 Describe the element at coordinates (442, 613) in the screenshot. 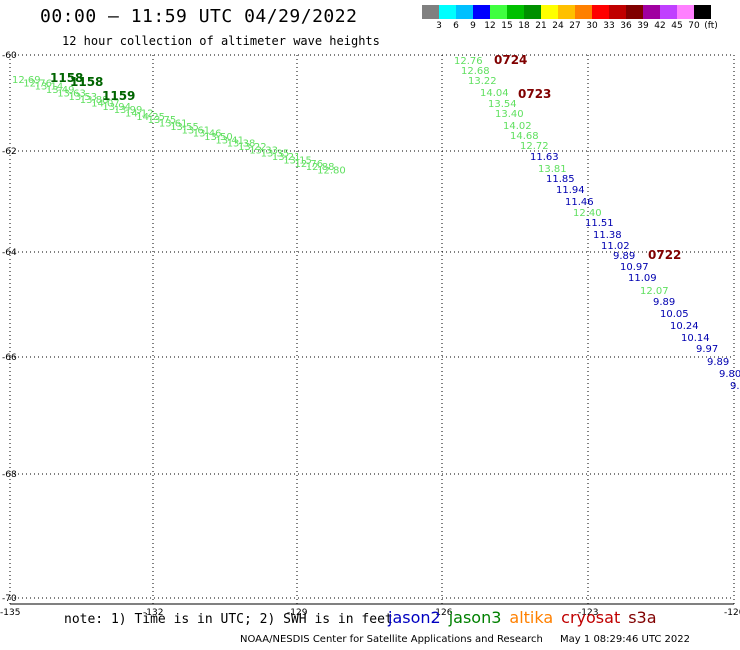

I see `longitude-tick-label: -126` at that location.